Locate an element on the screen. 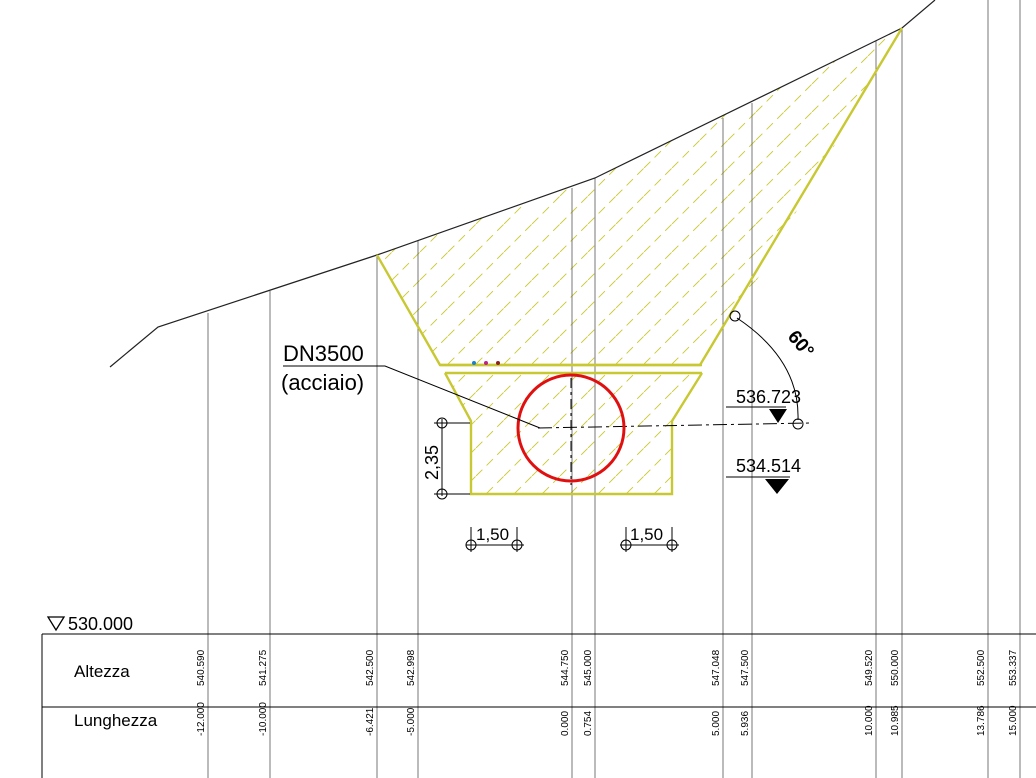 Image resolution: width=1036 pixels, height=778 pixels. lunghezza-value: 0.754 is located at coordinates (588, 723).